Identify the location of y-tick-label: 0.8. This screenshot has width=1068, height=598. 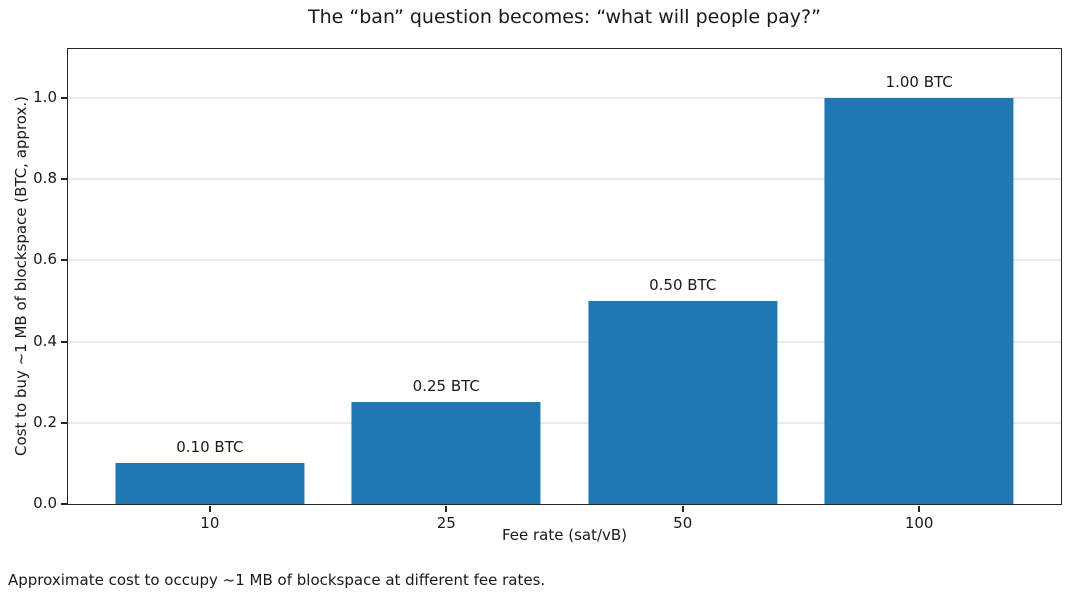
(45, 178).